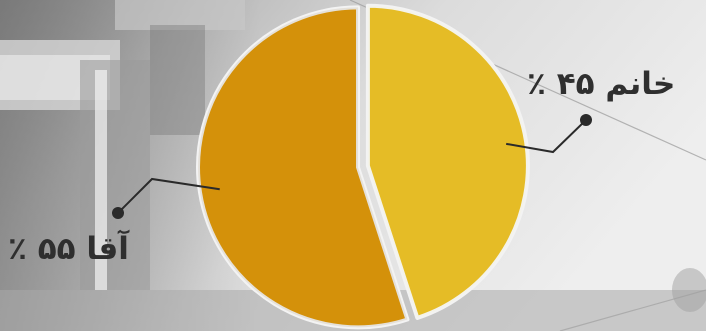  Describe the element at coordinates (68, 249) in the screenshot. I see `slice-label-male: آقا ۵۵ ٪` at that location.